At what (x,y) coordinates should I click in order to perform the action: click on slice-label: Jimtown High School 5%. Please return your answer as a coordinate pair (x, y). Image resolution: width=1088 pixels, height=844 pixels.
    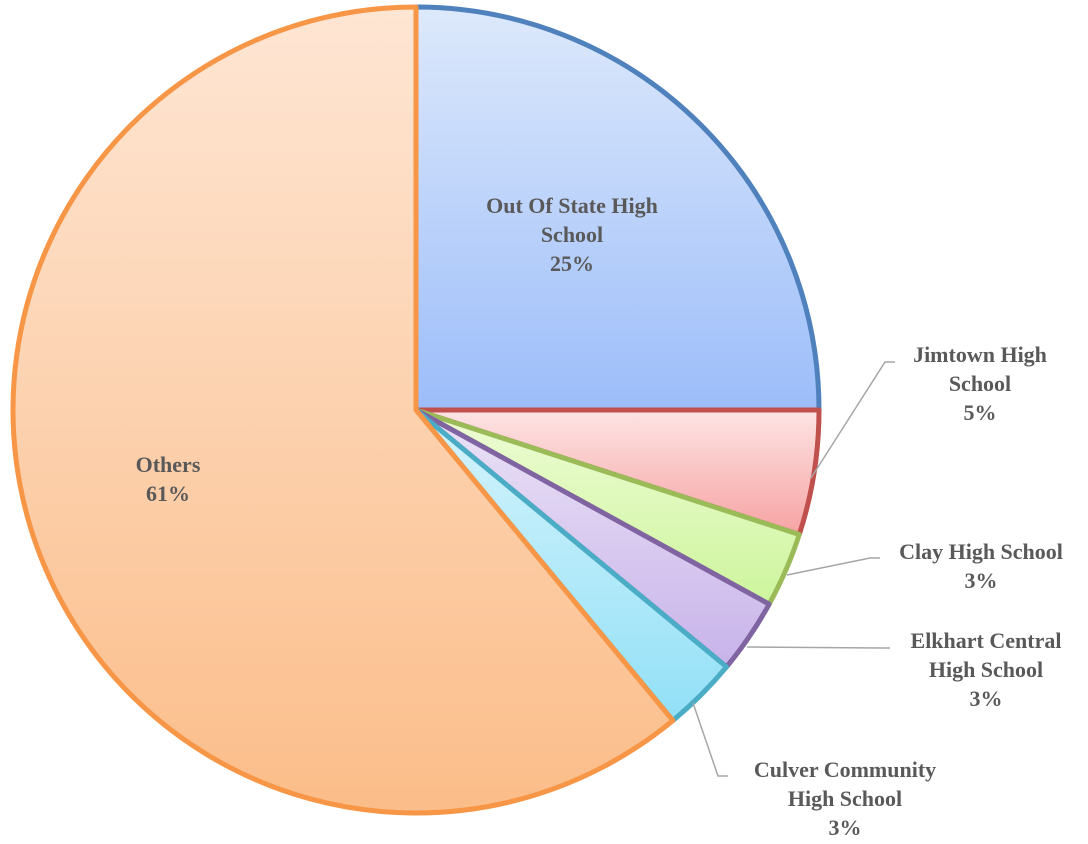
    Looking at the image, I should click on (980, 383).